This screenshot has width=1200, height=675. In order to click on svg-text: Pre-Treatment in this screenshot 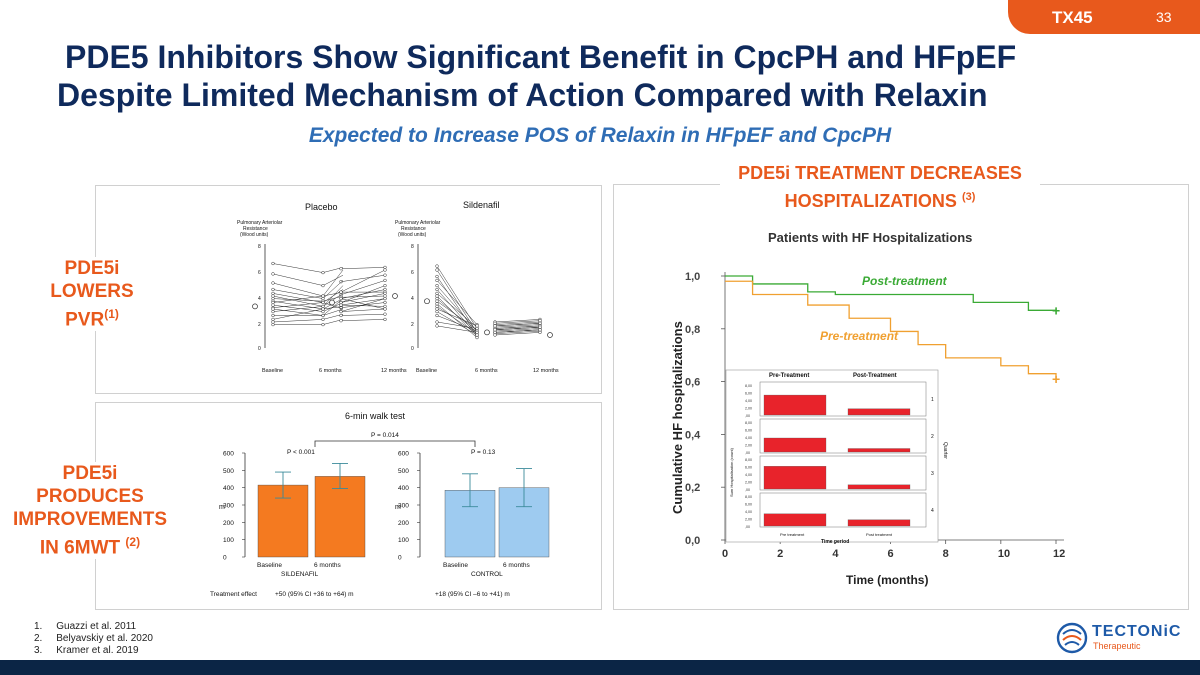, I will do `click(789, 376)`.